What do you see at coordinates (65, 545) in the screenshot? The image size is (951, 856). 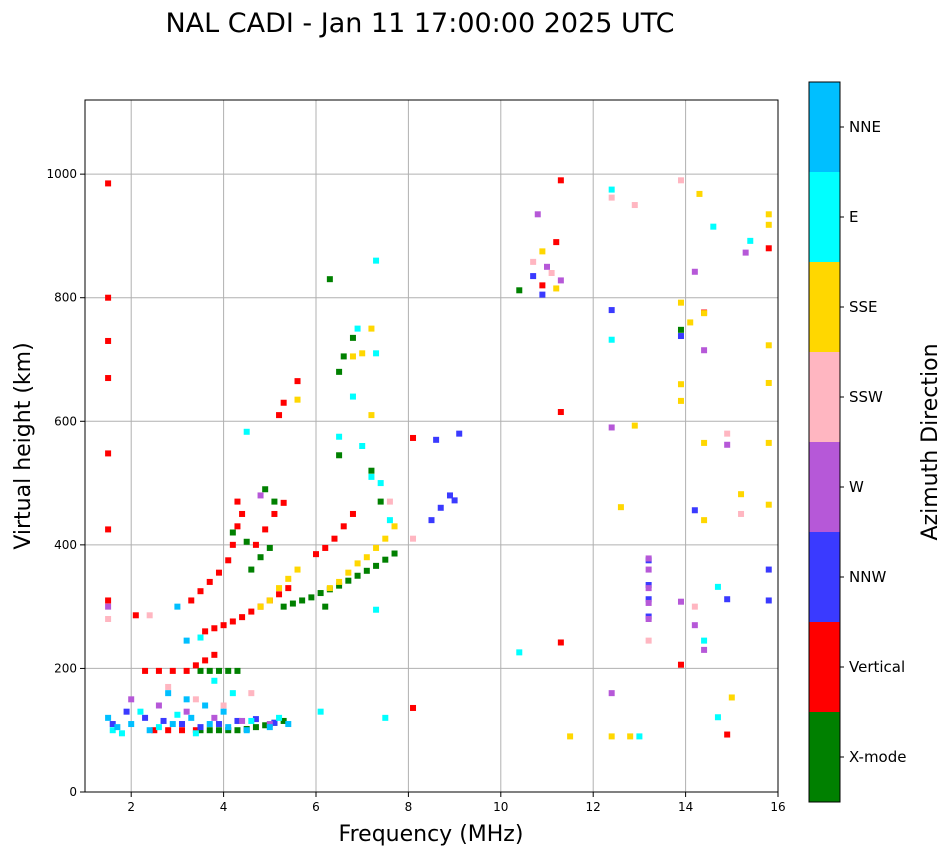 I see `y-tick-label: 400` at bounding box center [65, 545].